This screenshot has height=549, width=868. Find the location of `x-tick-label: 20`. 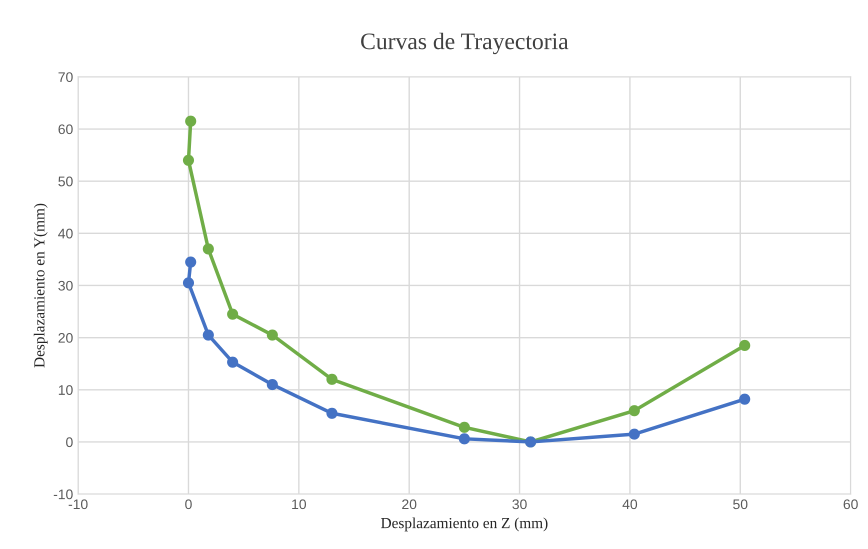

x-tick-label: 20 is located at coordinates (409, 504).